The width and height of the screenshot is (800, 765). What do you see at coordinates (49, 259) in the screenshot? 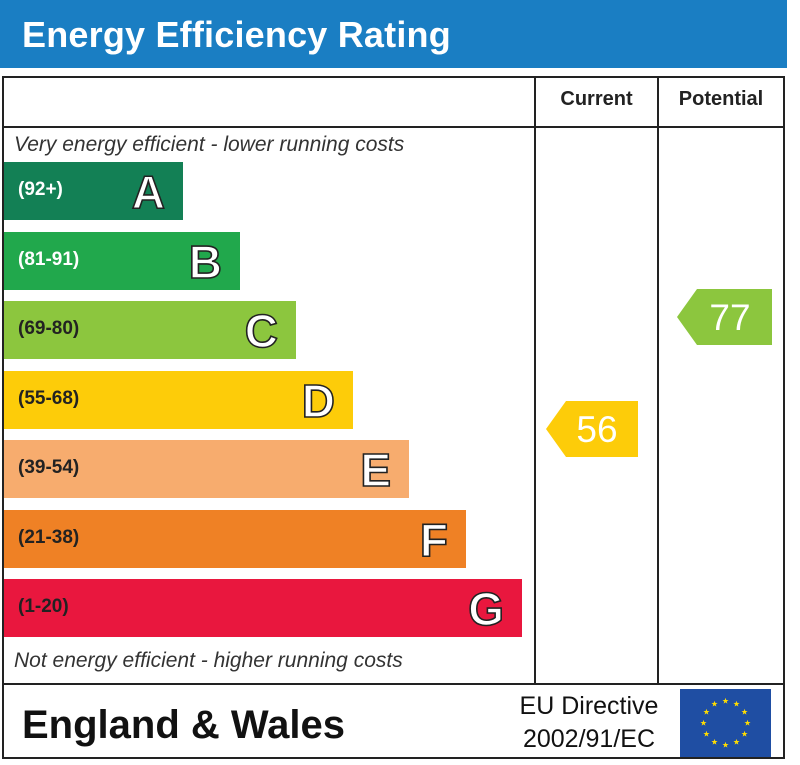
I see `band-range-label: (81-91)` at bounding box center [49, 259].